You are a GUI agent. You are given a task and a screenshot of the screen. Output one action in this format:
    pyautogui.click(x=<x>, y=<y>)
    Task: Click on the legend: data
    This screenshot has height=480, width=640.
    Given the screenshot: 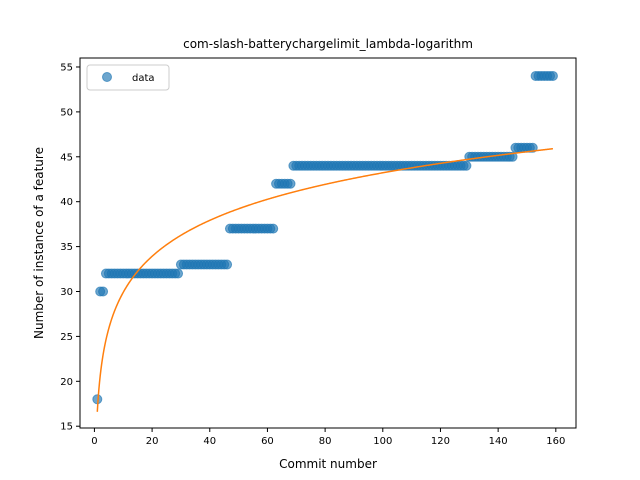 What is the action you would take?
    pyautogui.click(x=128, y=77)
    